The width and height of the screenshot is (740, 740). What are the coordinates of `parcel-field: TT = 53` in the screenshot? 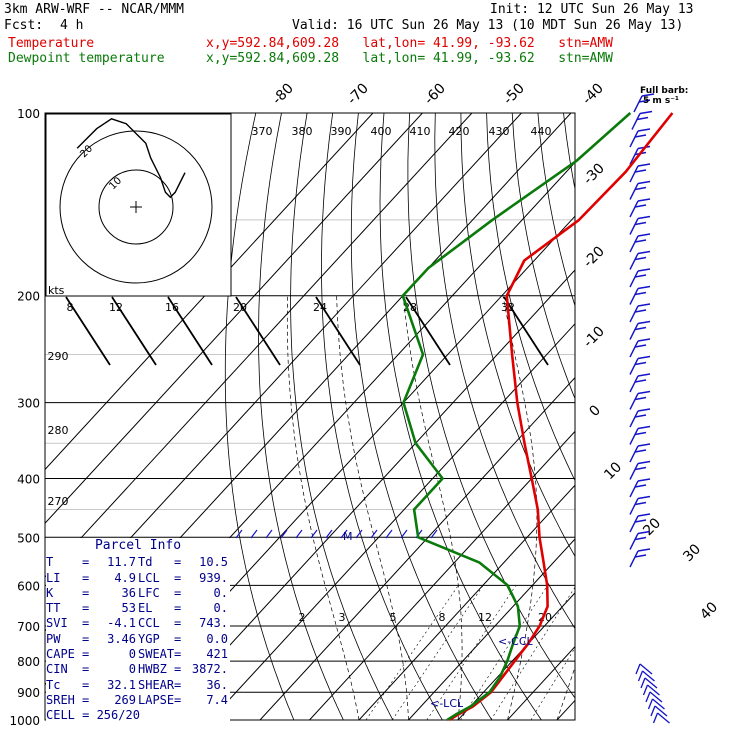 It's located at (92, 608).